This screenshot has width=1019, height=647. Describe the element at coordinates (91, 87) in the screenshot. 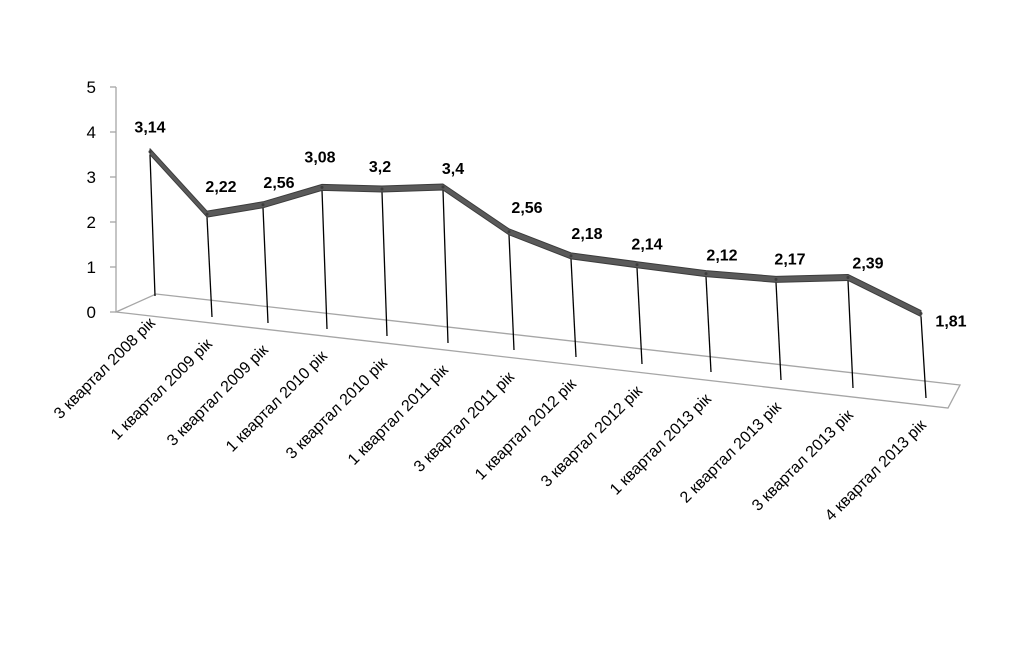

I see `y-tick-label: 5` at that location.